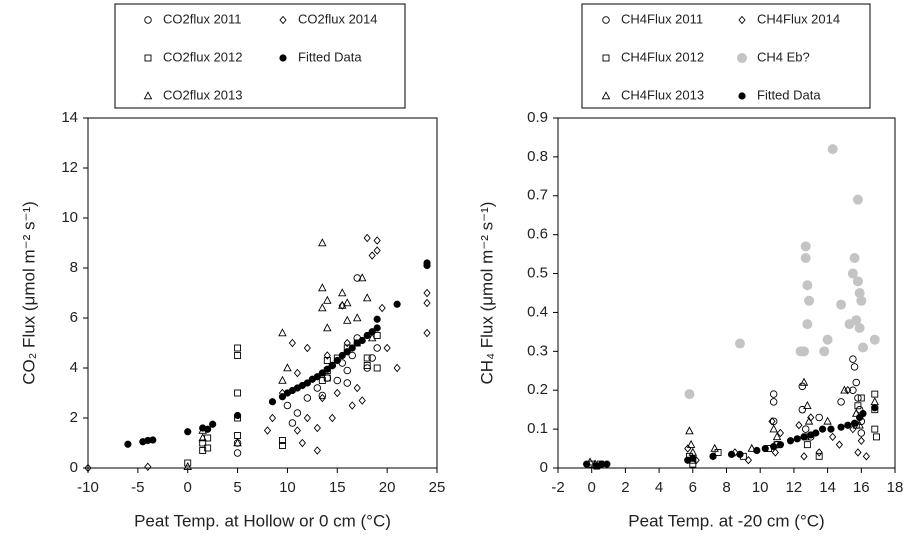 The width and height of the screenshot is (907, 539). What do you see at coordinates (625, 487) in the screenshot?
I see `x-tick-label: 2` at bounding box center [625, 487].